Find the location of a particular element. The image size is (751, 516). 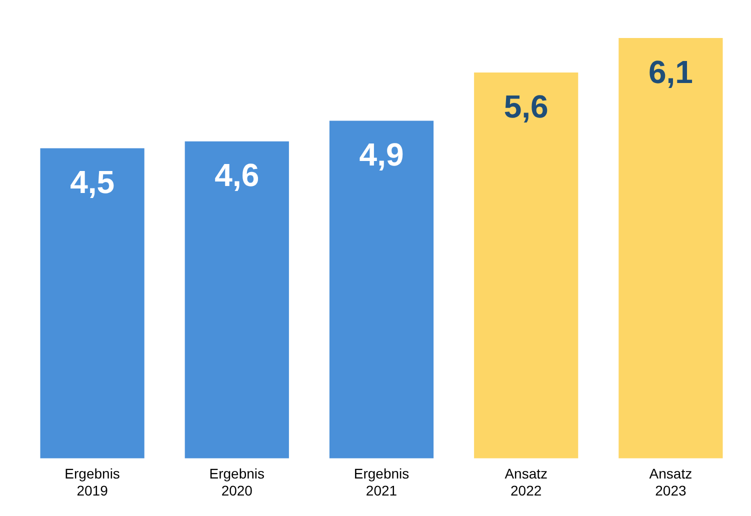

x-tick-label: Ergebnis 2021 is located at coordinates (382, 482).